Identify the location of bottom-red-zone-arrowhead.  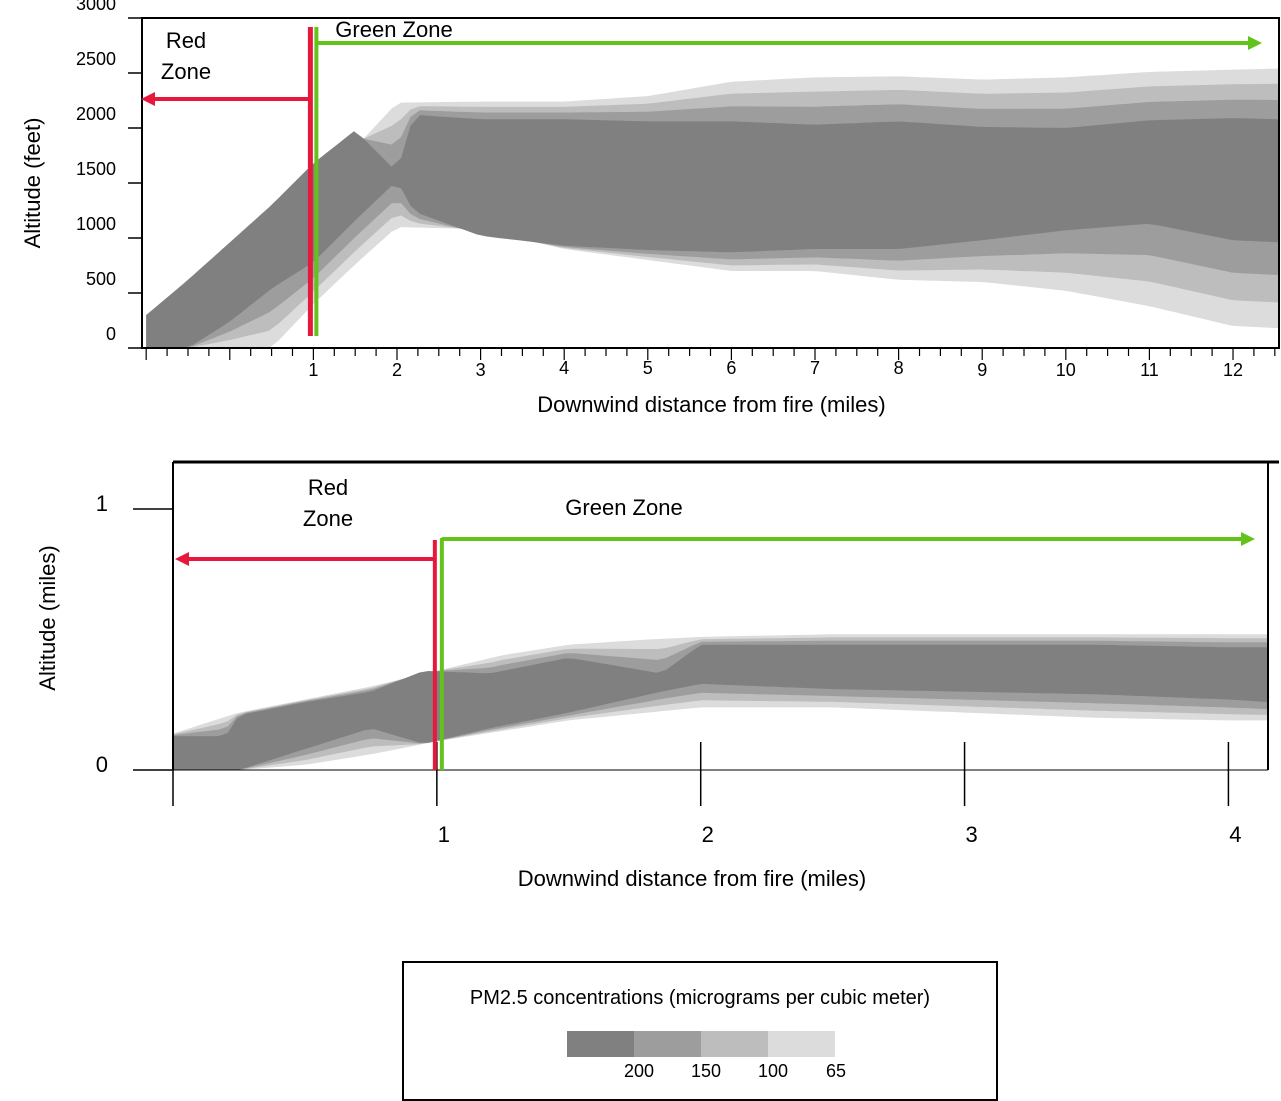
(182, 559).